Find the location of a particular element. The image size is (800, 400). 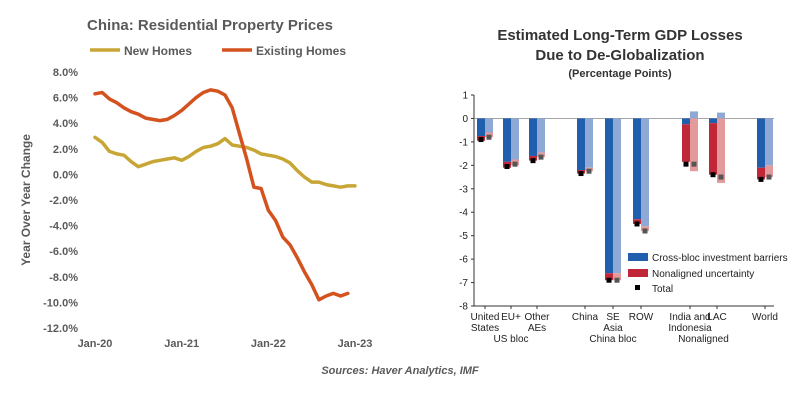

category-label: LAC is located at coordinates (716, 317).